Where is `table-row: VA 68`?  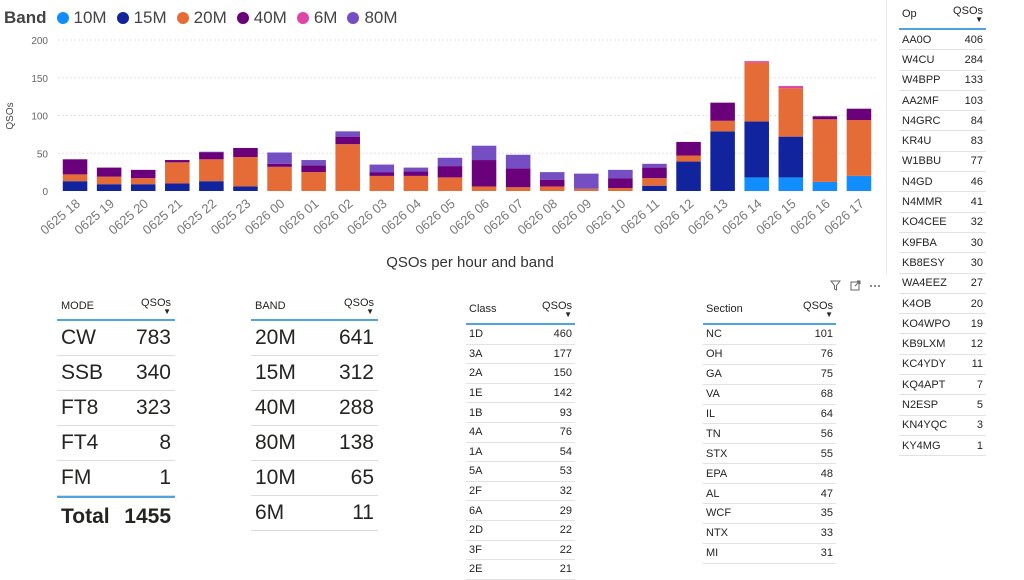 table-row: VA 68 is located at coordinates (769, 395).